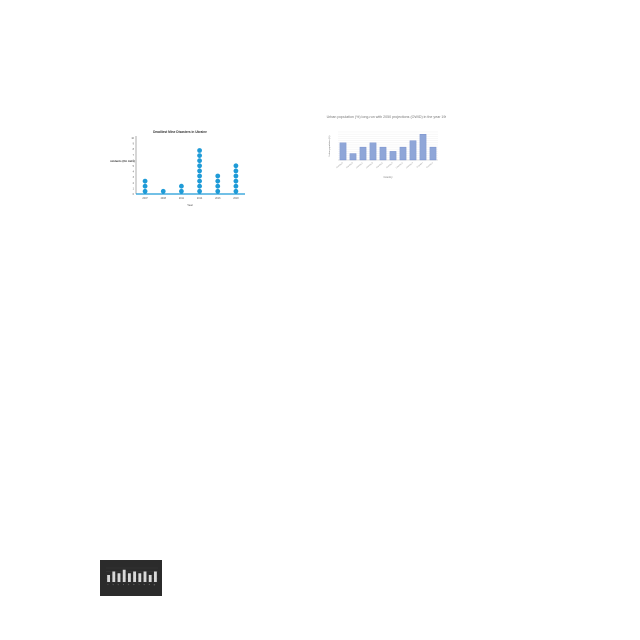 The height and width of the screenshot is (640, 640). What do you see at coordinates (409, 165) in the screenshot?
I see `x-tick-label: Country H` at bounding box center [409, 165].